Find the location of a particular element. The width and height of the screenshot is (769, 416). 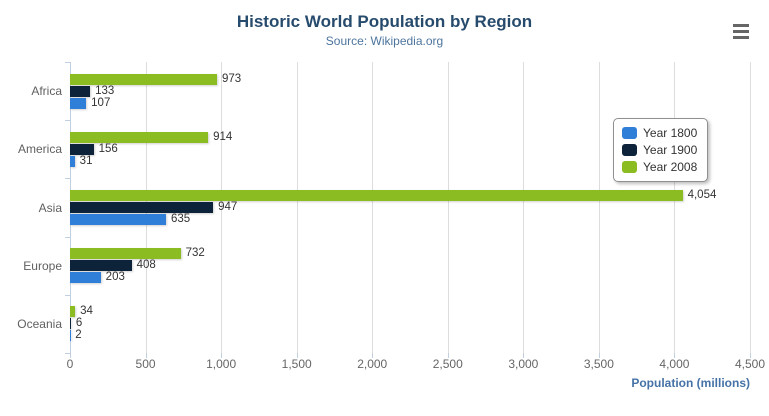

bar-asia-year-1900 is located at coordinates (142, 207).